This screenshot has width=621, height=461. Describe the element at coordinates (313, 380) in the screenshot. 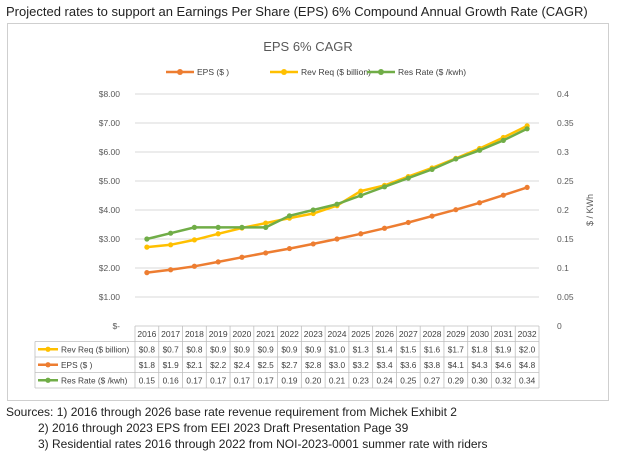

I see `data-label: 0.20` at that location.